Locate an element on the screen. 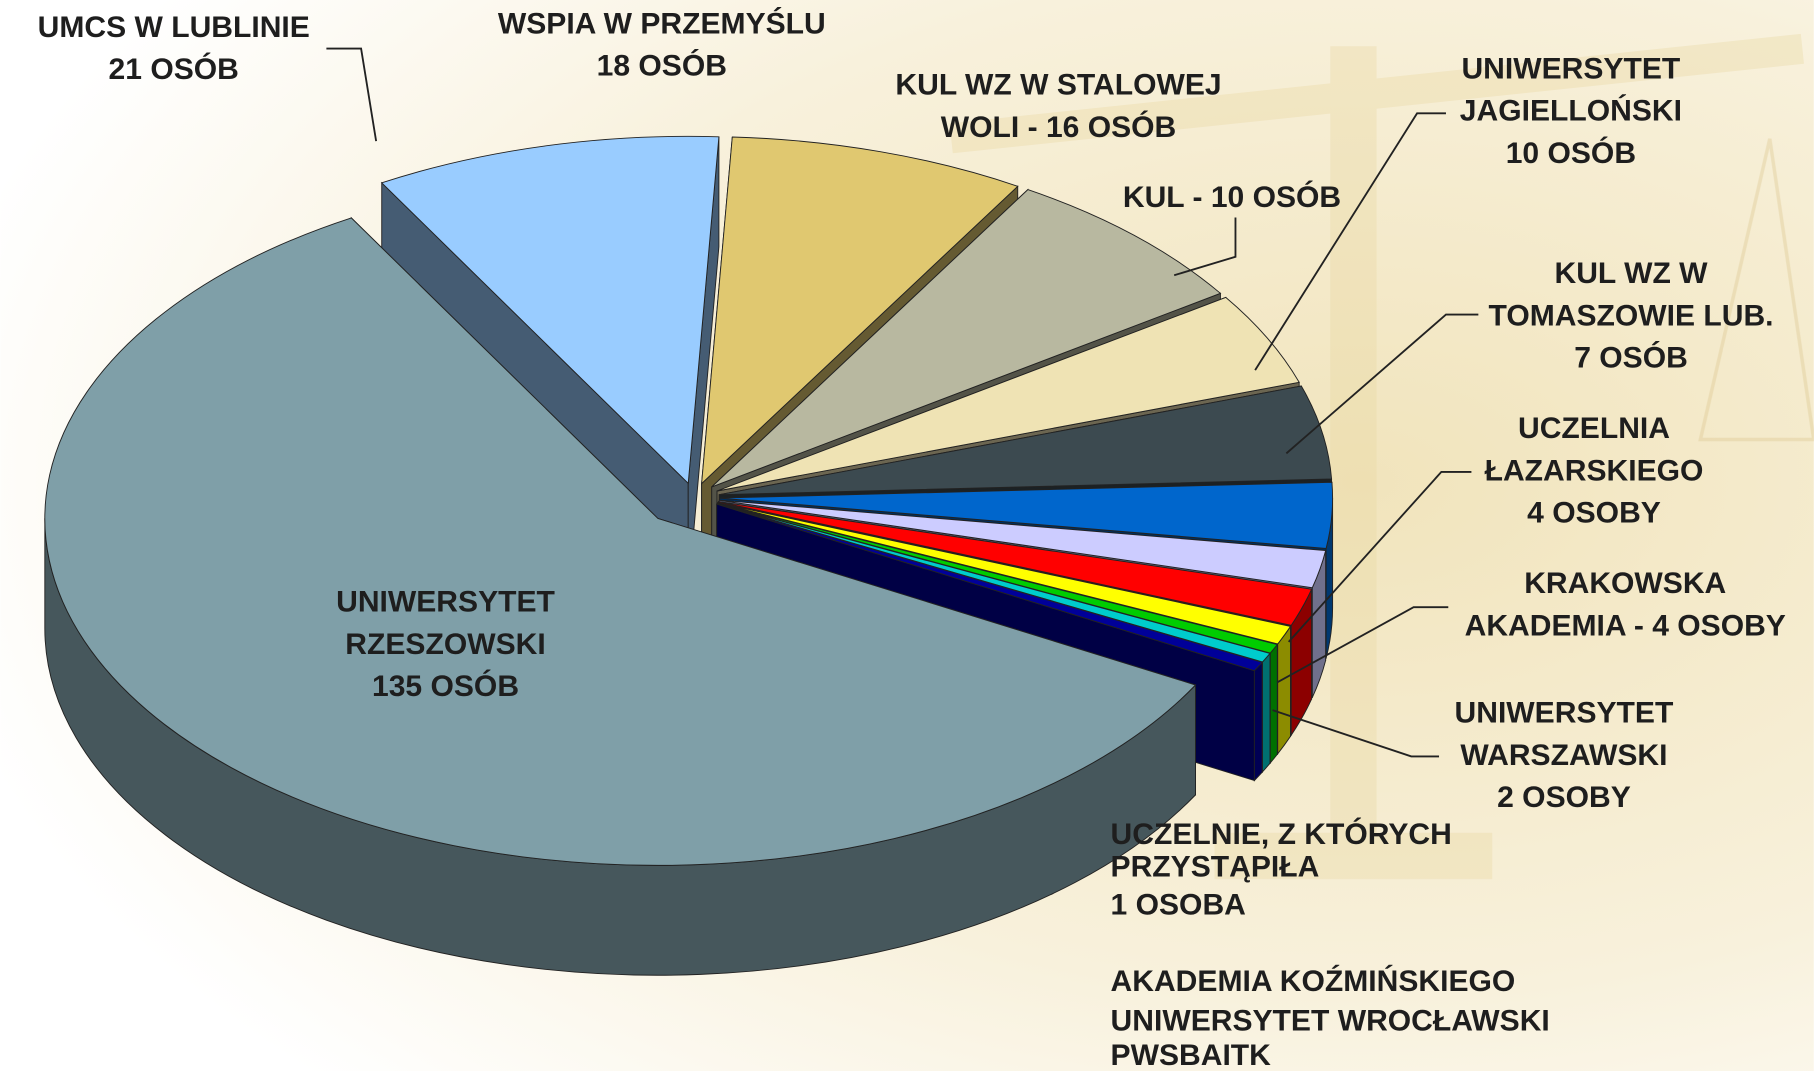 This screenshot has width=1814, height=1071. slice-label: 7 OSÓB is located at coordinates (1631, 358).